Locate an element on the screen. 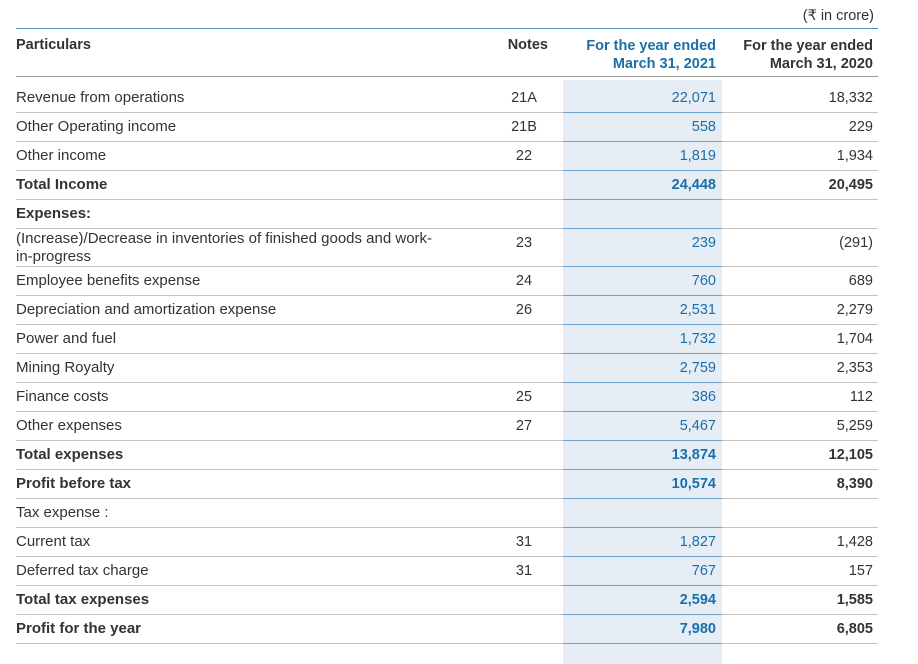 The height and width of the screenshot is (664, 918). row-current: 2,759 is located at coordinates (697, 368).